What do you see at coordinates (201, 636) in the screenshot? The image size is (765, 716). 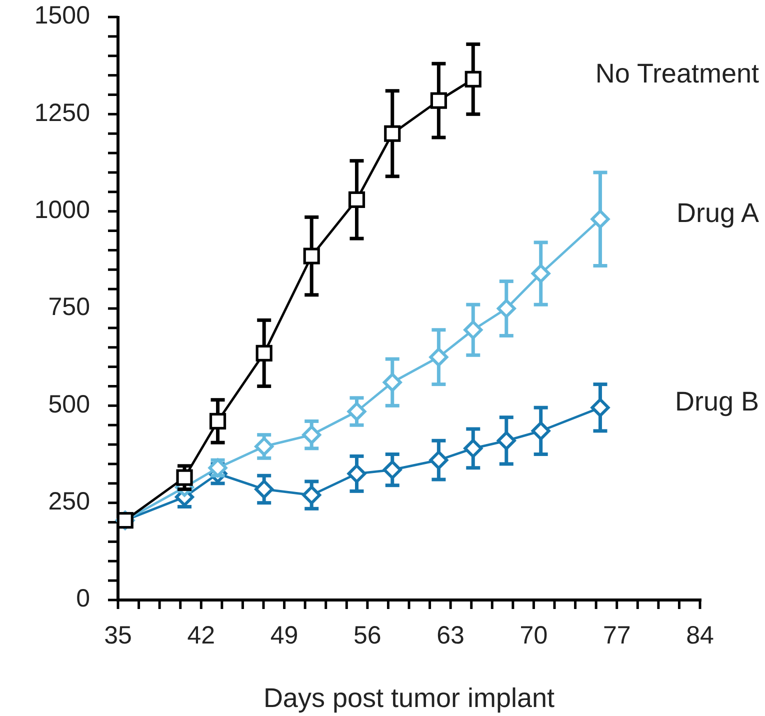 I see `x-tick-label: 42` at bounding box center [201, 636].